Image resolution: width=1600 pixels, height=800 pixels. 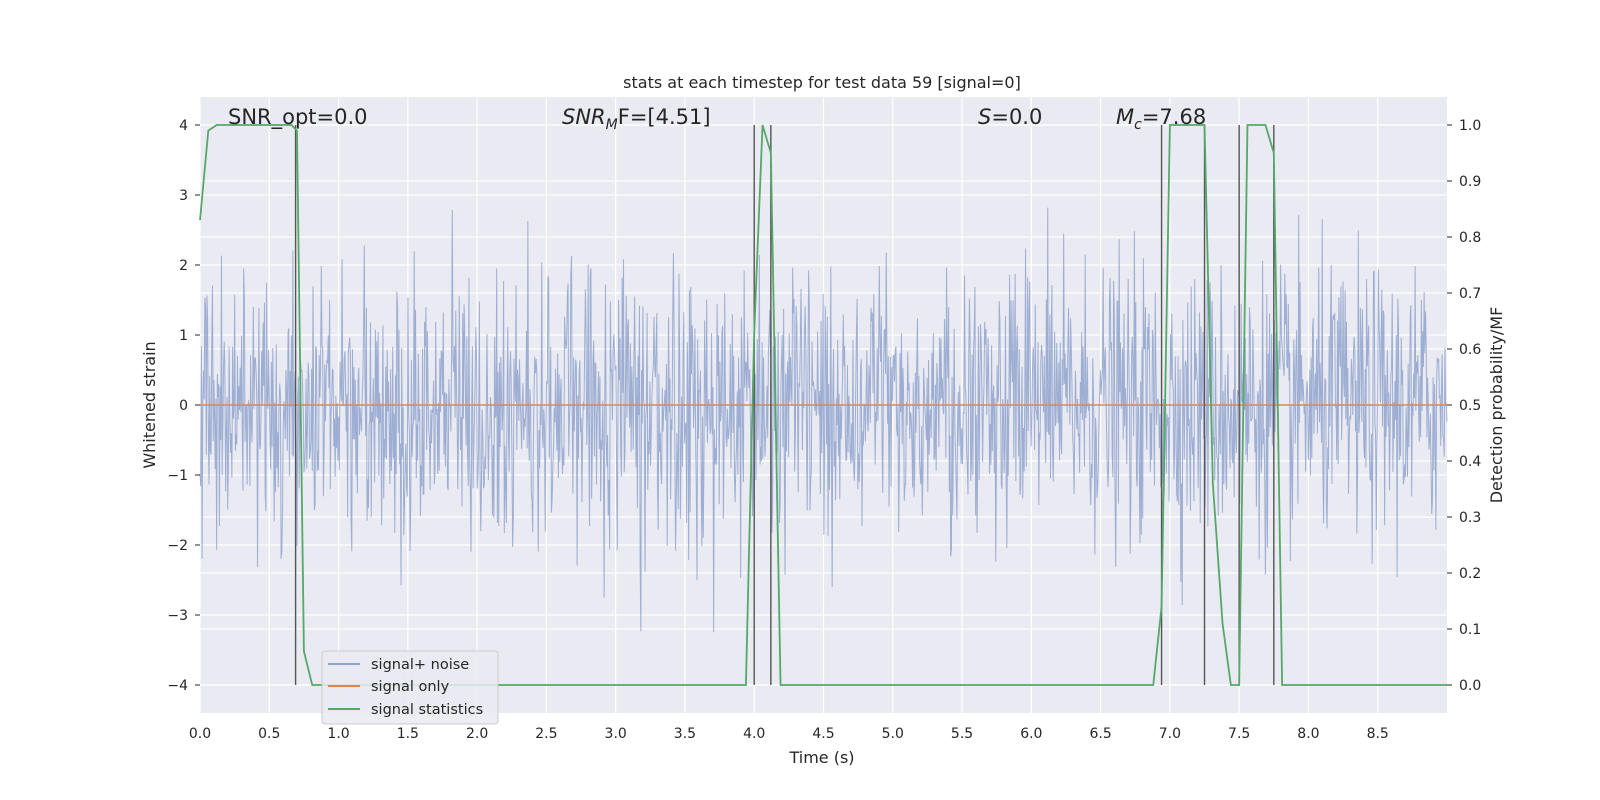 I want to click on legend-label-noise: signal+ noise, so click(x=420, y=665).